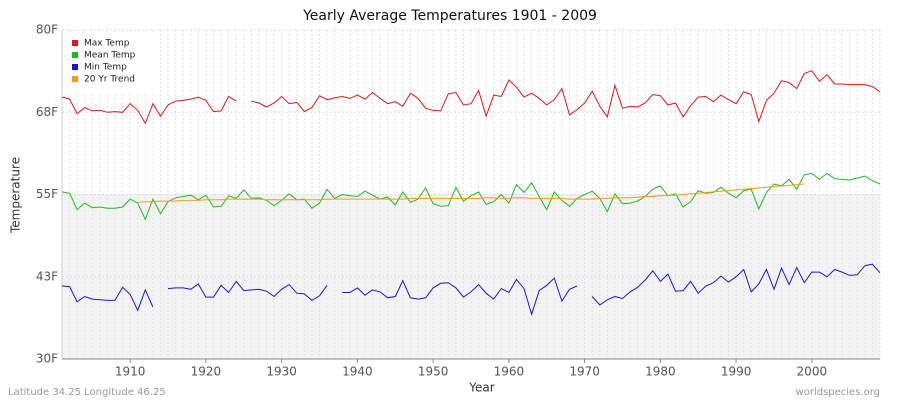 The height and width of the screenshot is (400, 900). Describe the element at coordinates (87, 392) in the screenshot. I see `footer-left: Latitude 34.25 Longitude 46.25` at that location.